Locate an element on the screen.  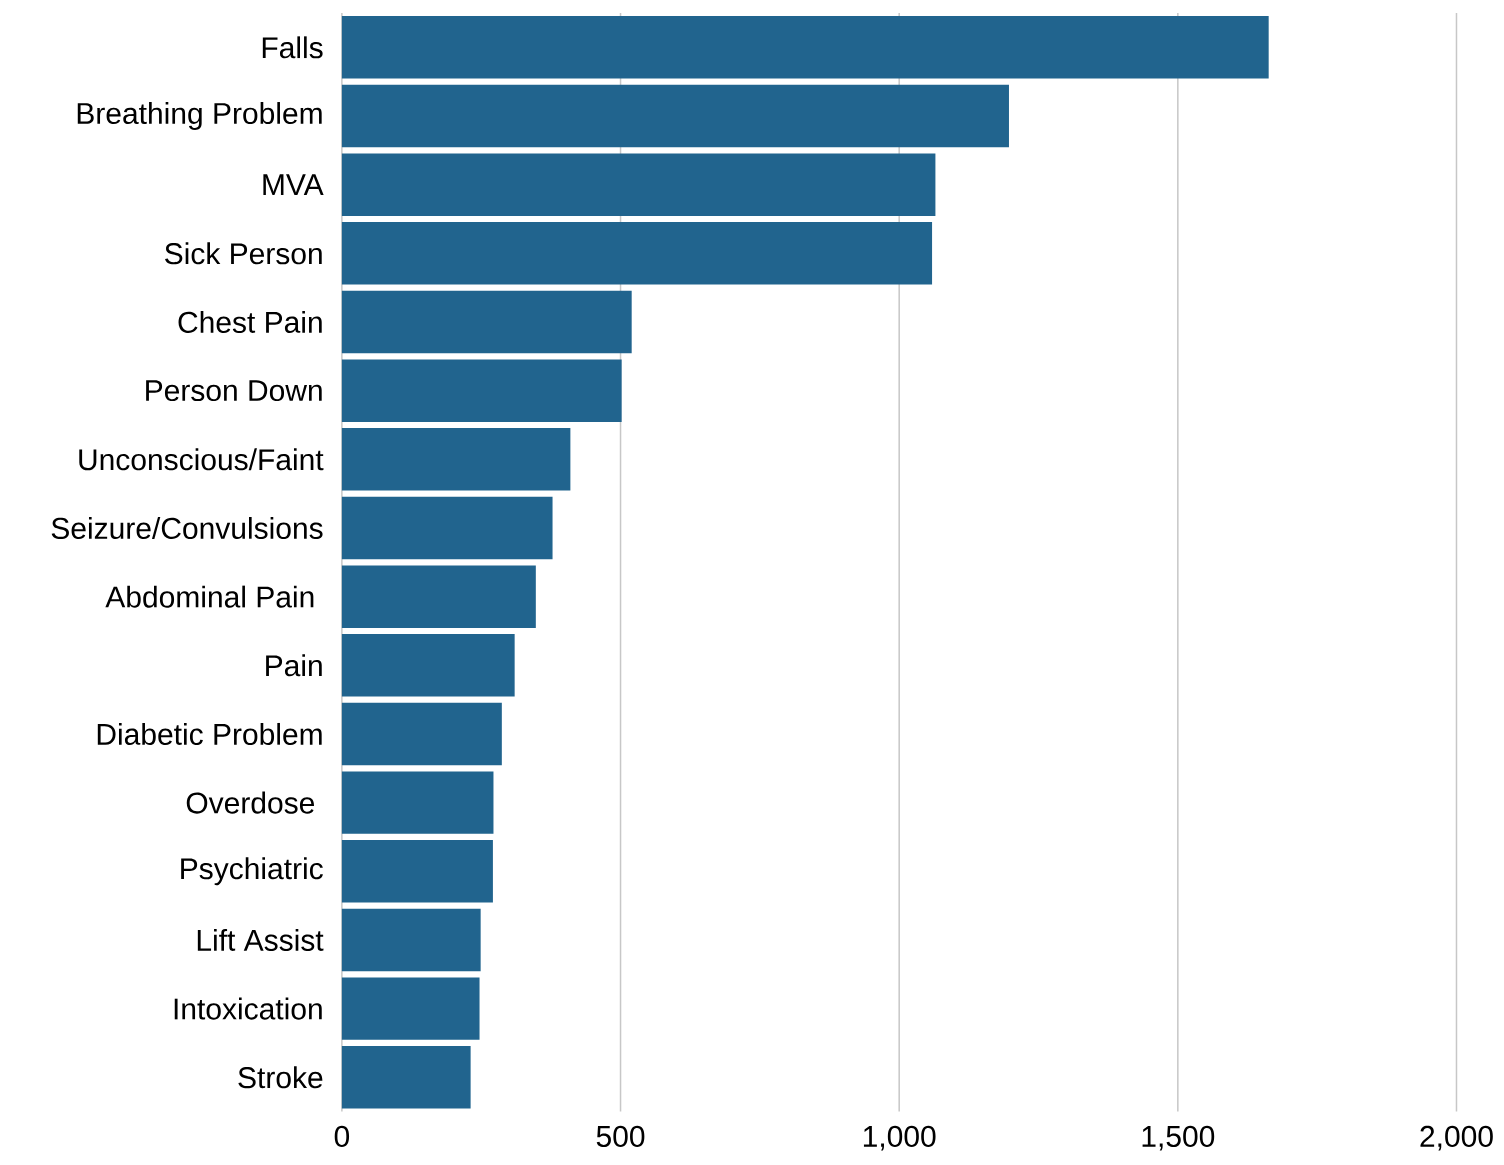
x-tick-label: 1,000 is located at coordinates (899, 1138).